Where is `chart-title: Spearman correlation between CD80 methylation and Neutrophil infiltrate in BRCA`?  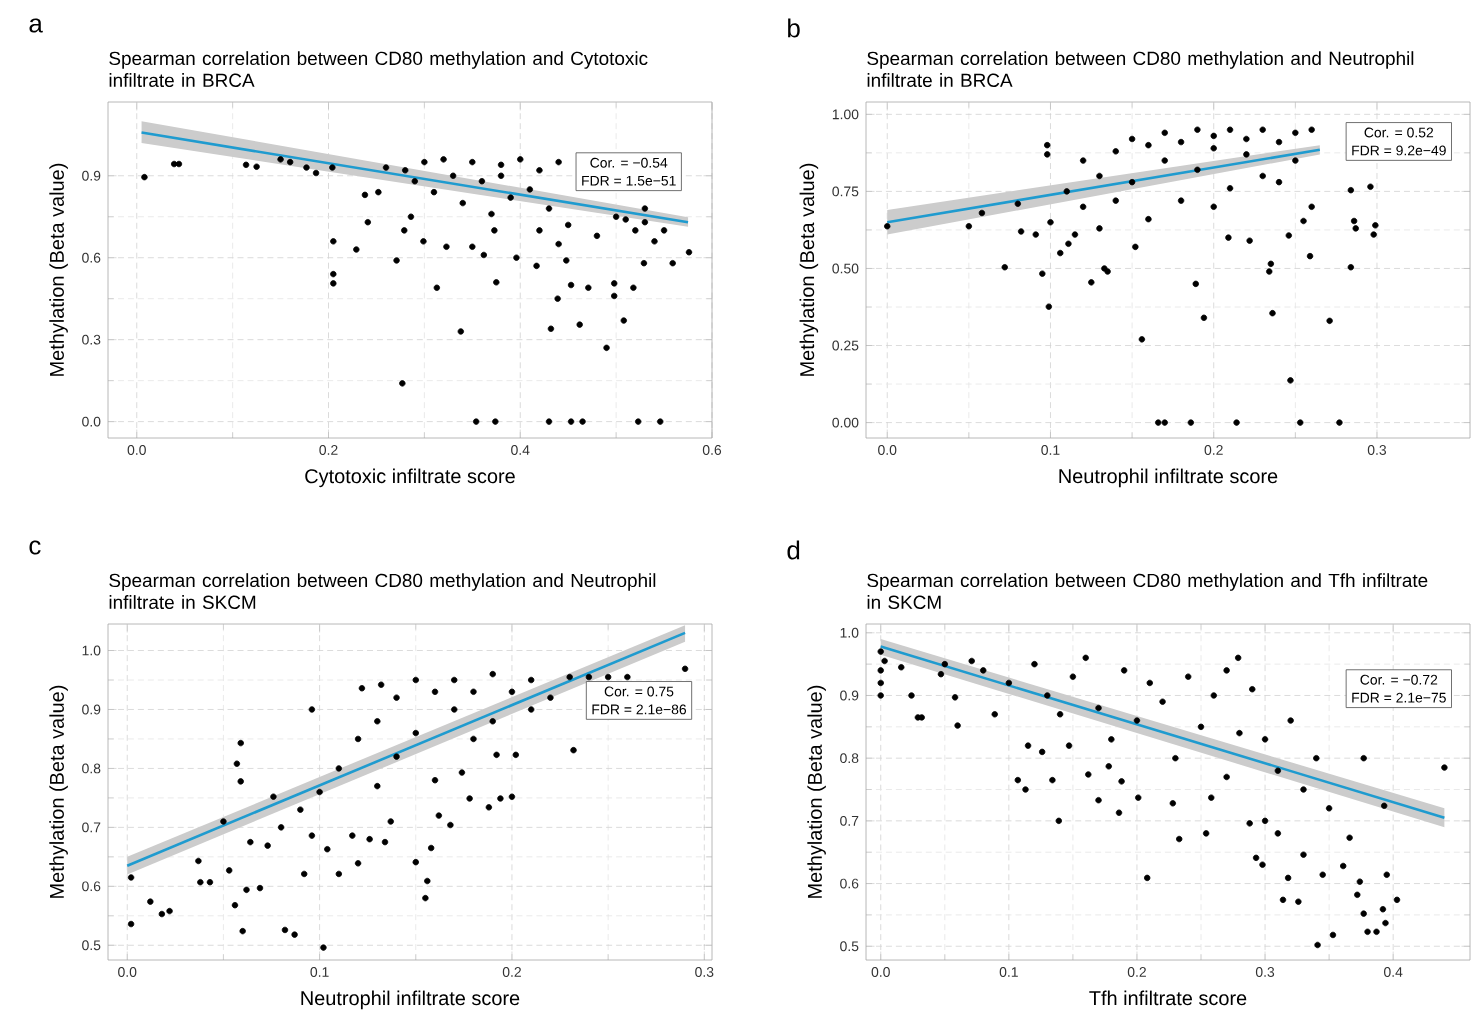
chart-title: Spearman correlation between CD80 methylation and Neutrophil infiltrate in BRCA is located at coordinates (1140, 69).